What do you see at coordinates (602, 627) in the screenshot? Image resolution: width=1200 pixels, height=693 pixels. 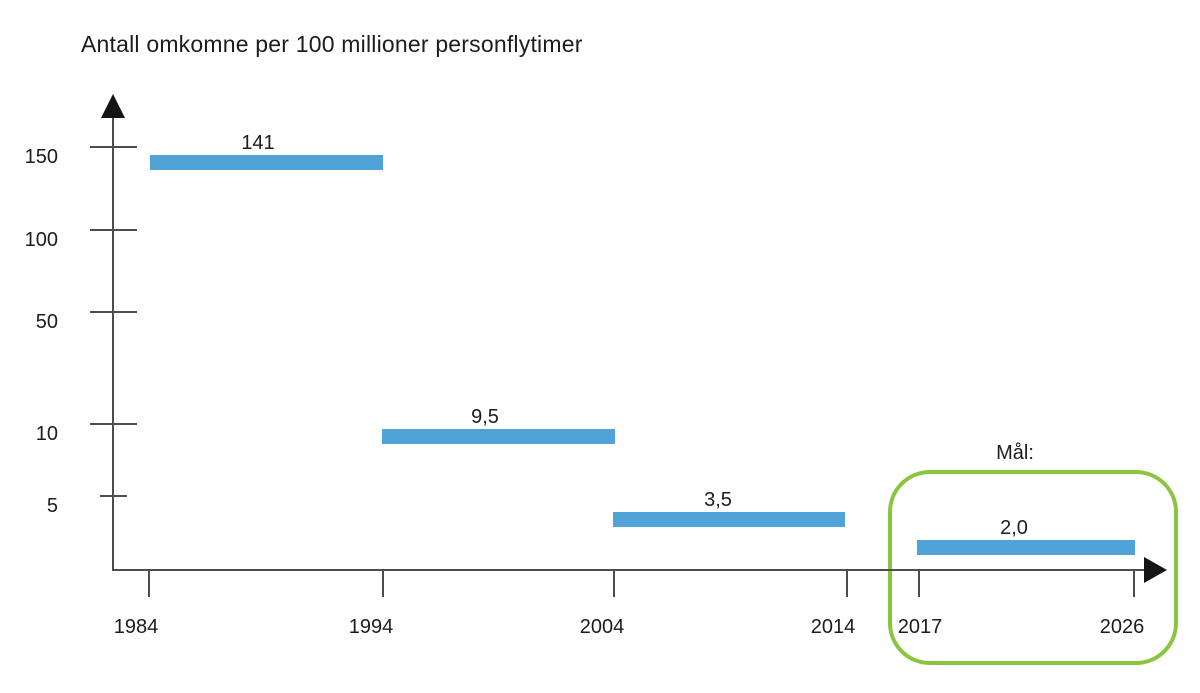 I see `x-axis-tick-label: 2004` at bounding box center [602, 627].